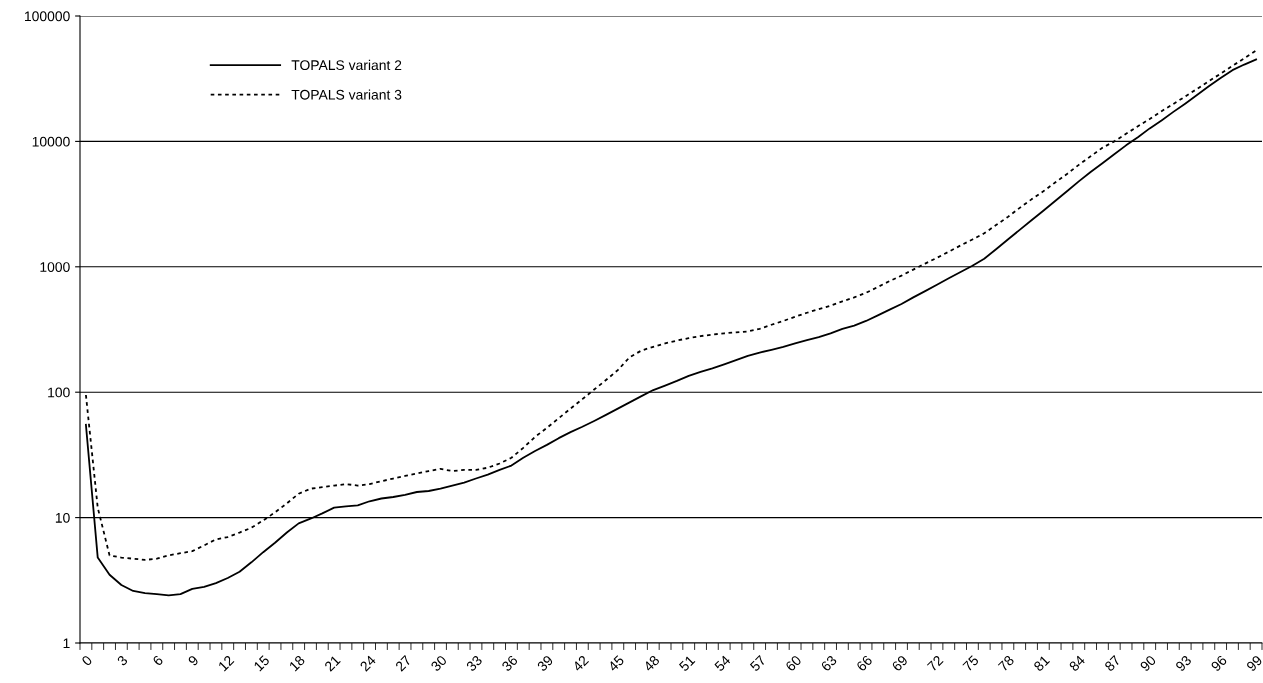  Describe the element at coordinates (59, 392) in the screenshot. I see `y-tick-label: 100` at that location.